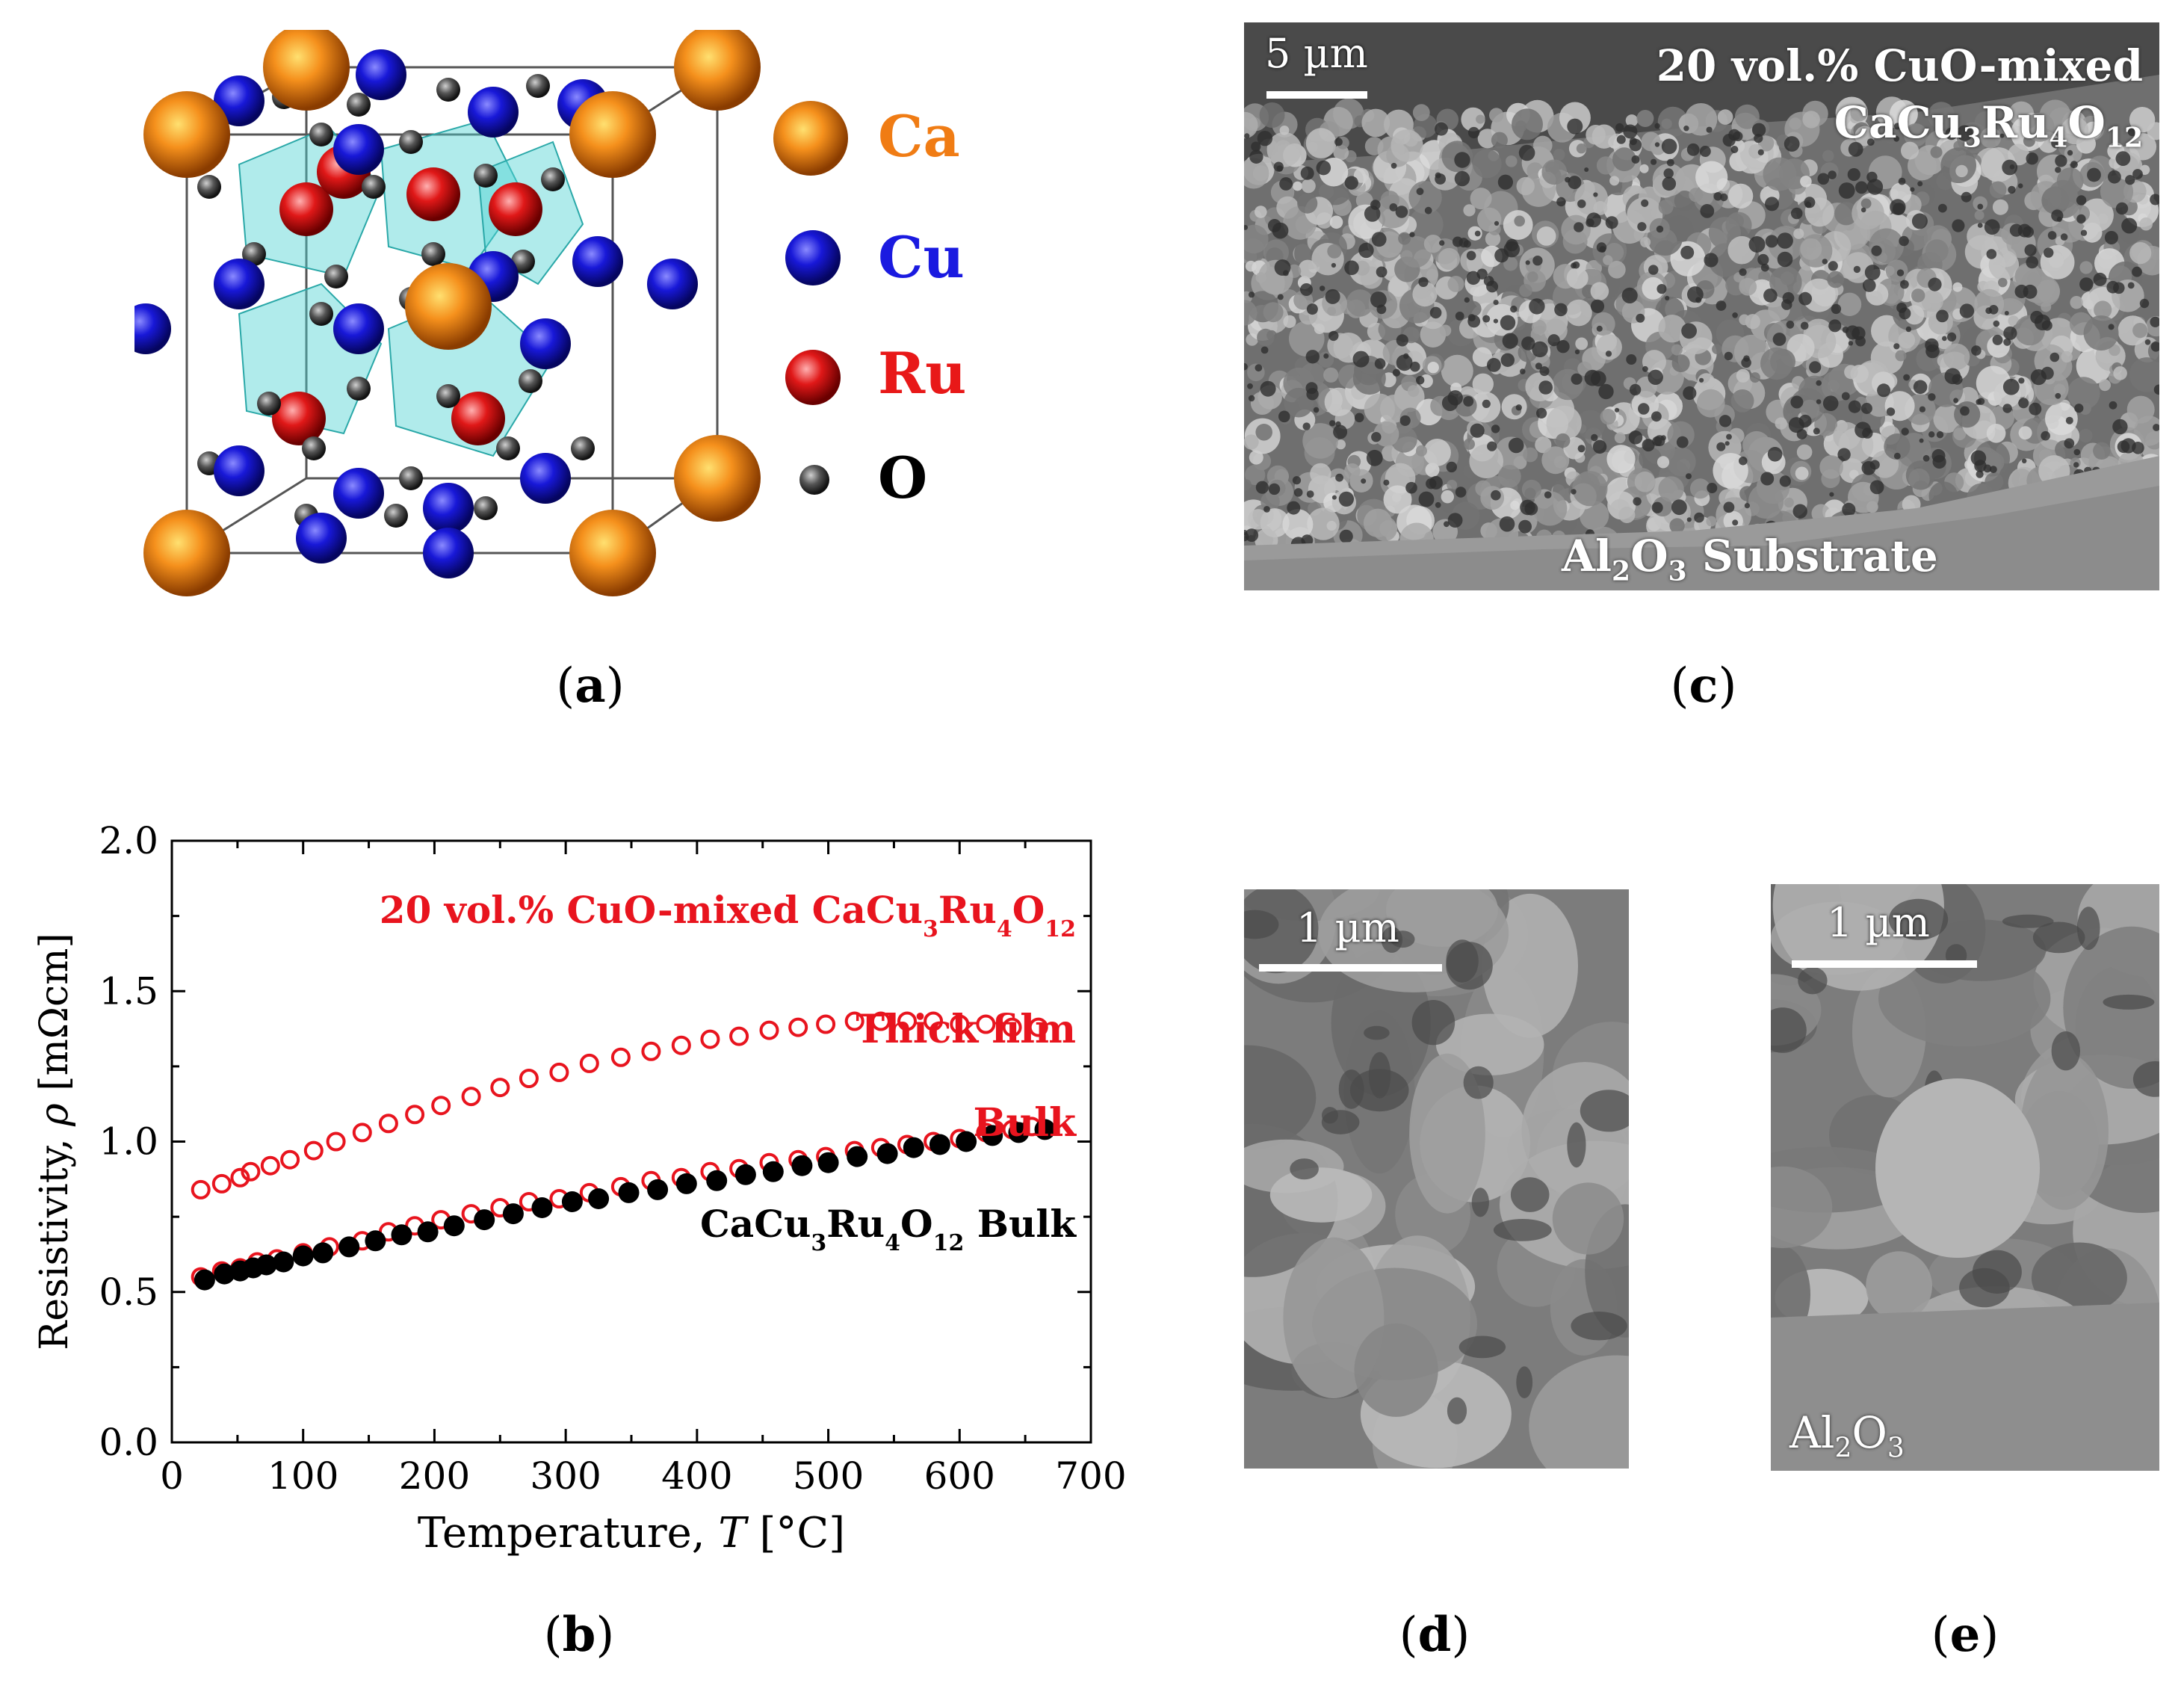 The image size is (2184, 1689). I want to click on x-tick-label: 600, so click(959, 1476).